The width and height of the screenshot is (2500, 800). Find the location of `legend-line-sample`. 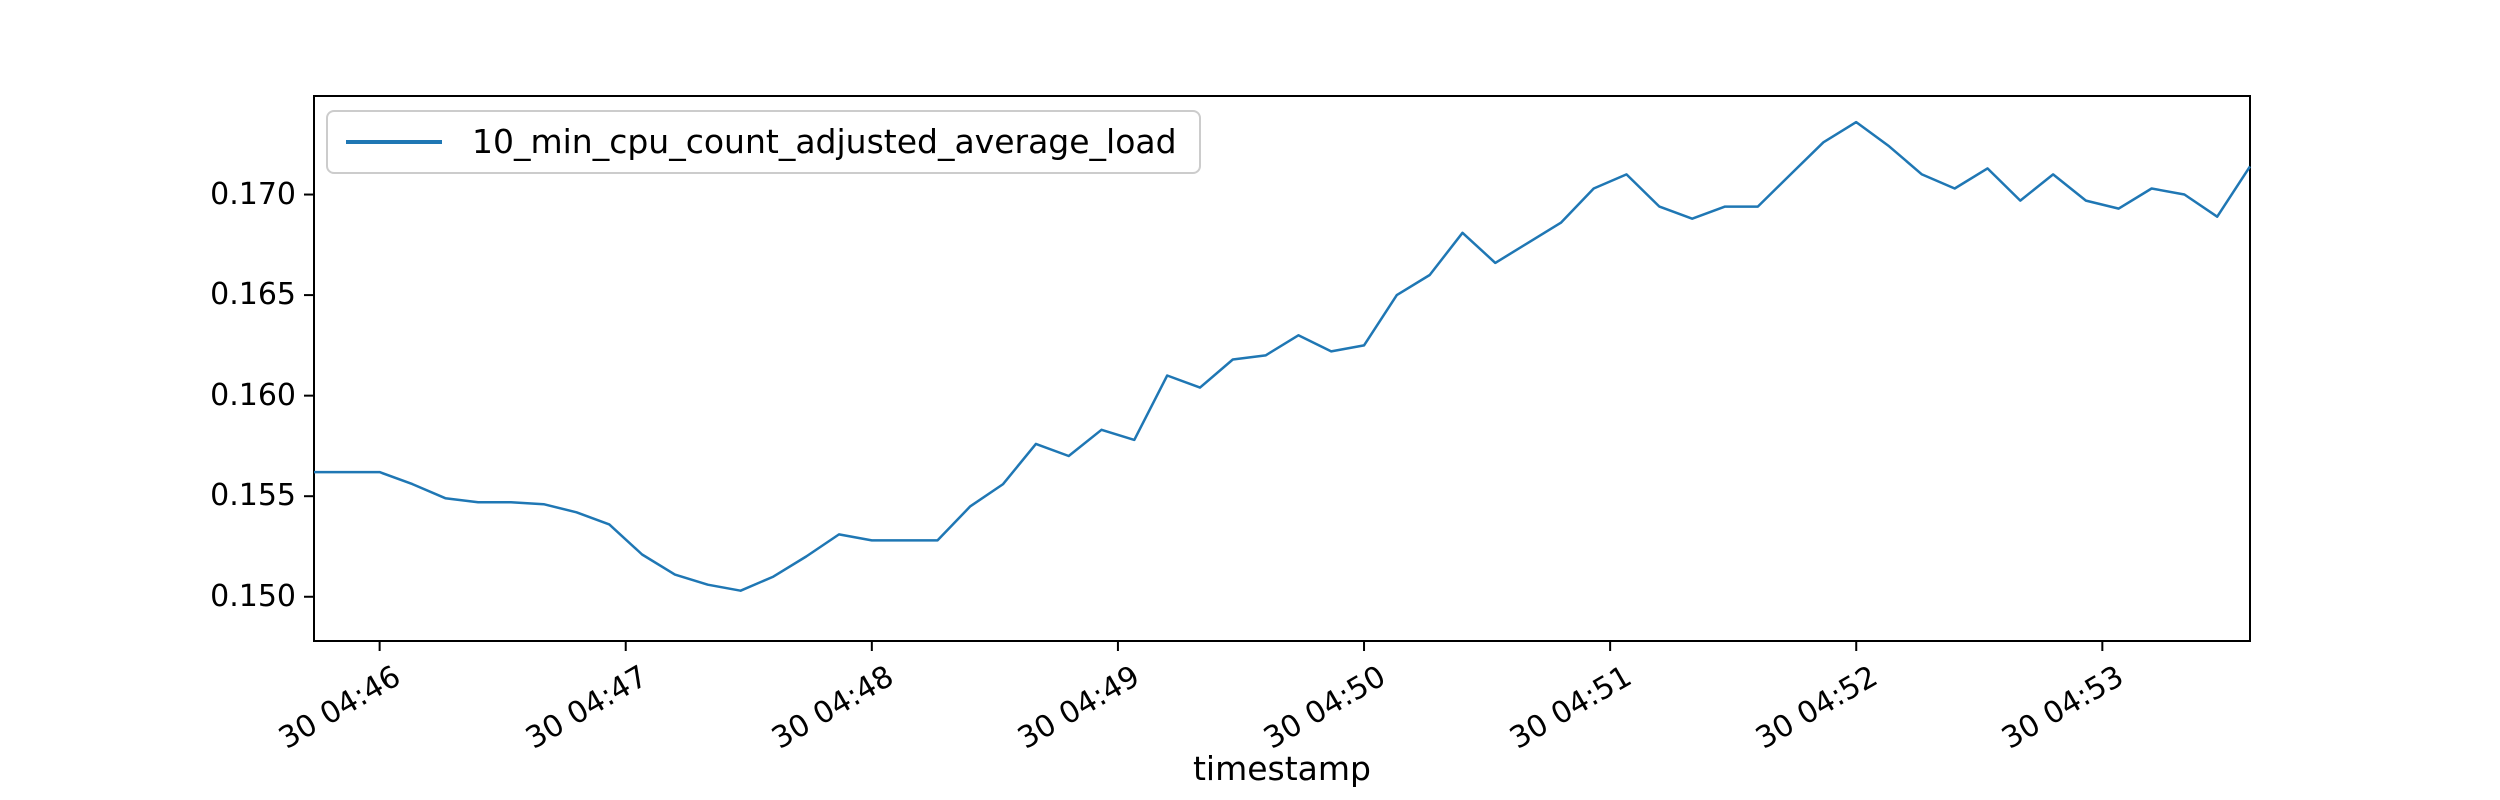

legend-line-sample is located at coordinates (394, 142).